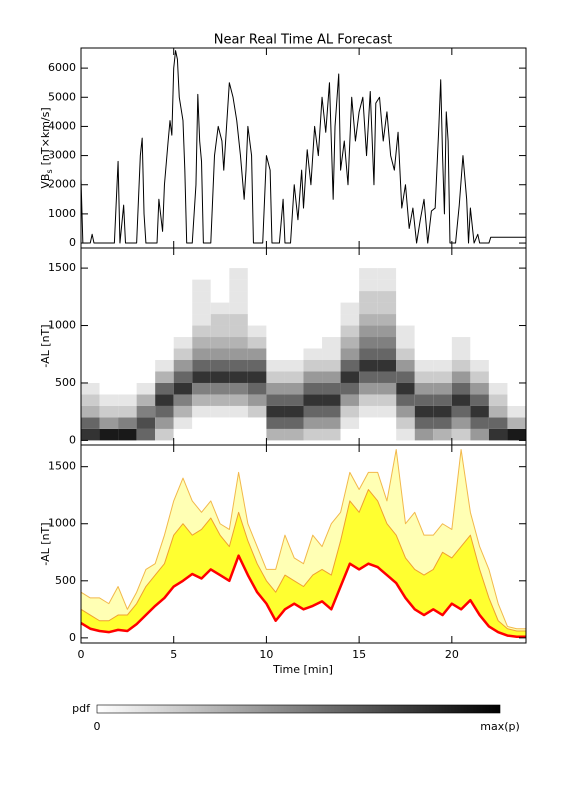  I want to click on chart-title: Near Real Time AL Forecast, so click(303, 40).